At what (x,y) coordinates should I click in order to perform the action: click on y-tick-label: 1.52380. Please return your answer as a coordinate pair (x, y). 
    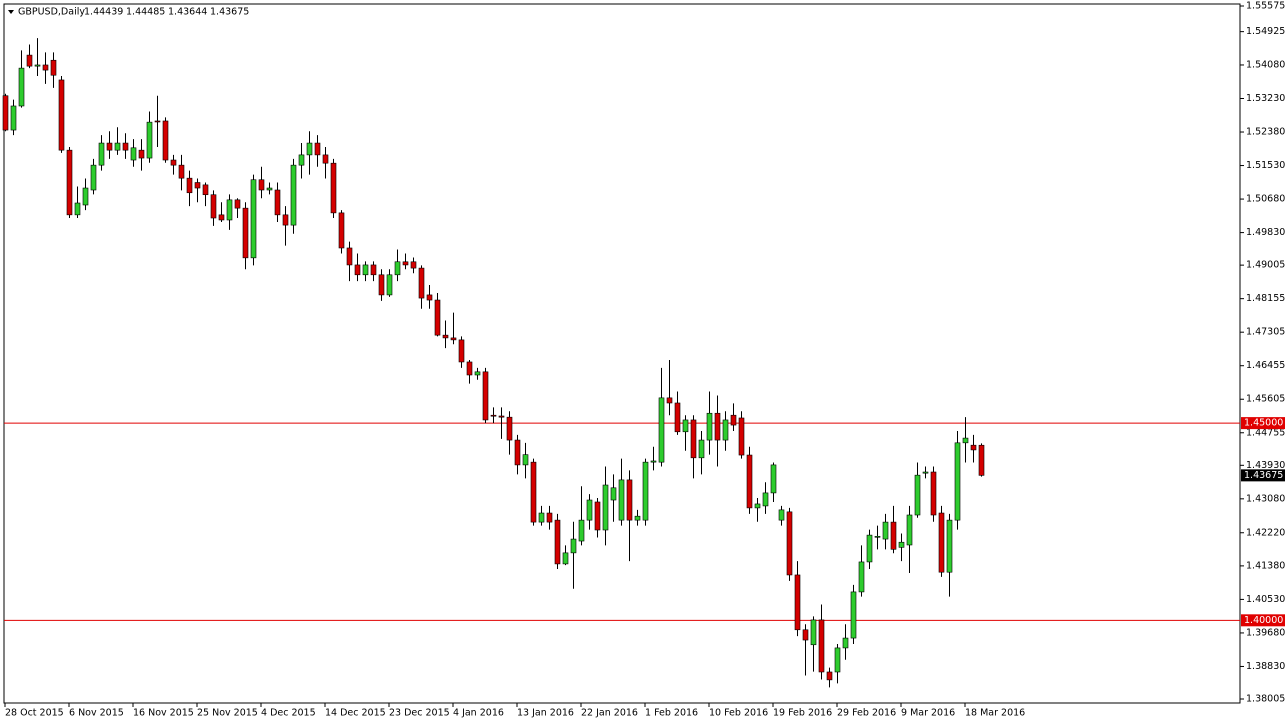
    Looking at the image, I should click on (1265, 132).